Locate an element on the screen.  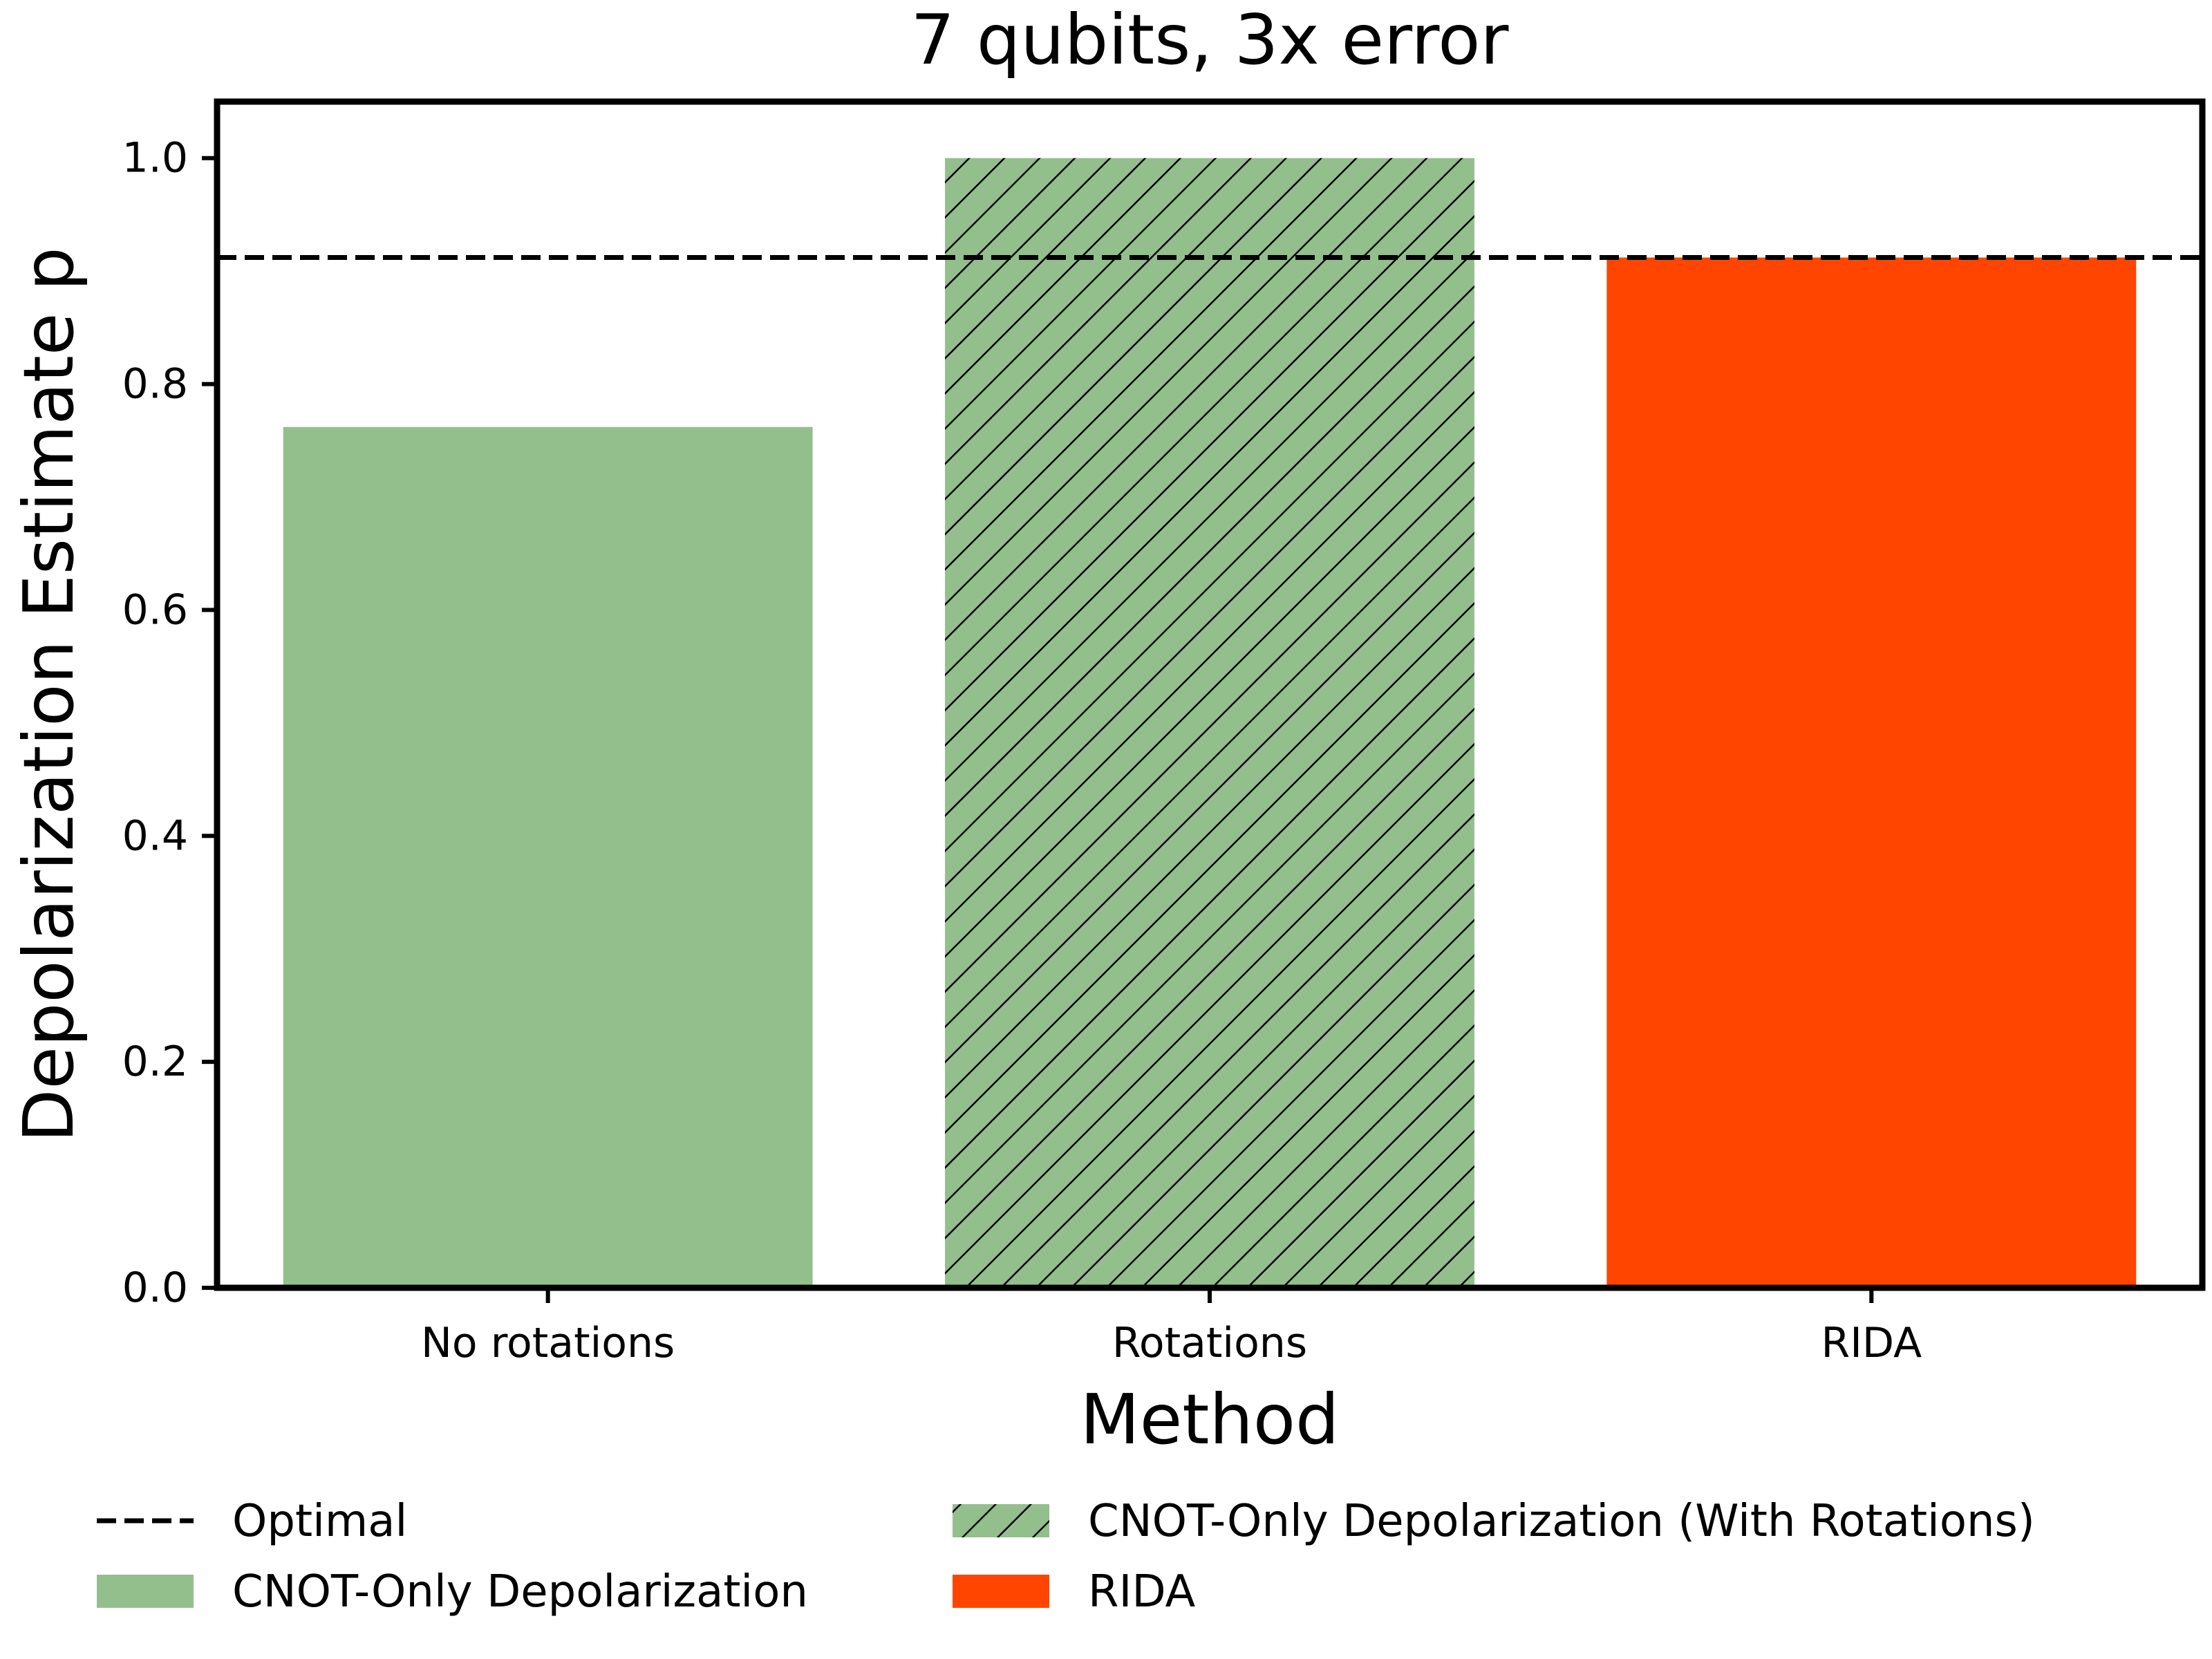
legend-label: RIDA is located at coordinates (1142, 1592).